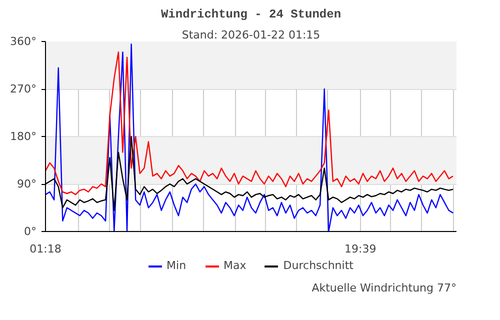  Describe the element at coordinates (46, 249) in the screenshot. I see `x-tick-label: 01:18` at that location.